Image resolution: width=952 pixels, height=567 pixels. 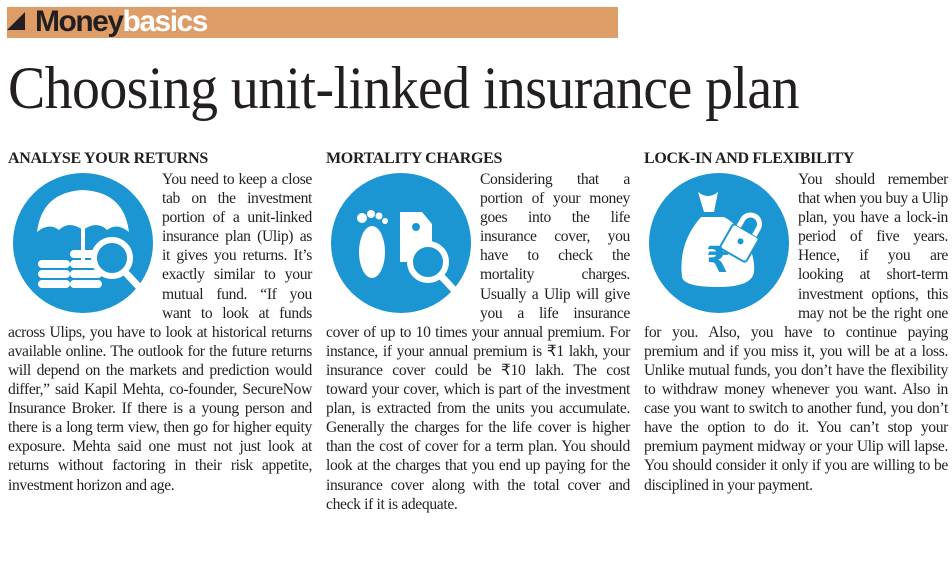 What do you see at coordinates (83, 245) in the screenshot?
I see `umbrella-coins-magnifier-icon` at bounding box center [83, 245].